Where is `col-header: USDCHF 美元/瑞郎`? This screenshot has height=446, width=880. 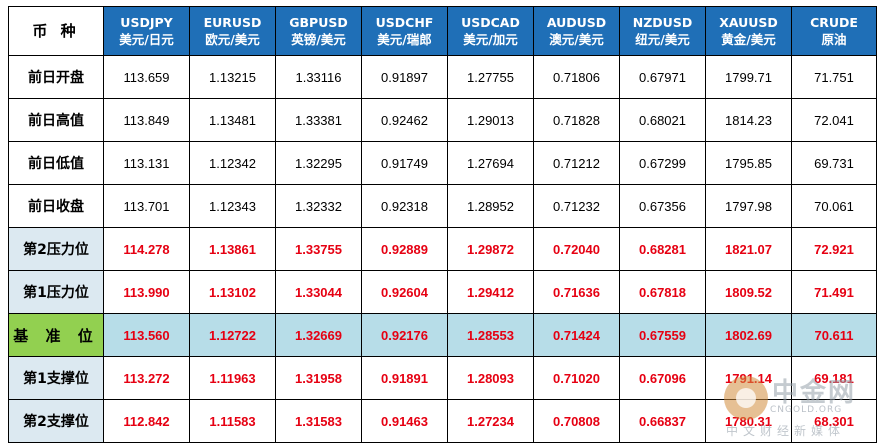 col-header: USDCHF 美元/瑞郎 is located at coordinates (404, 31).